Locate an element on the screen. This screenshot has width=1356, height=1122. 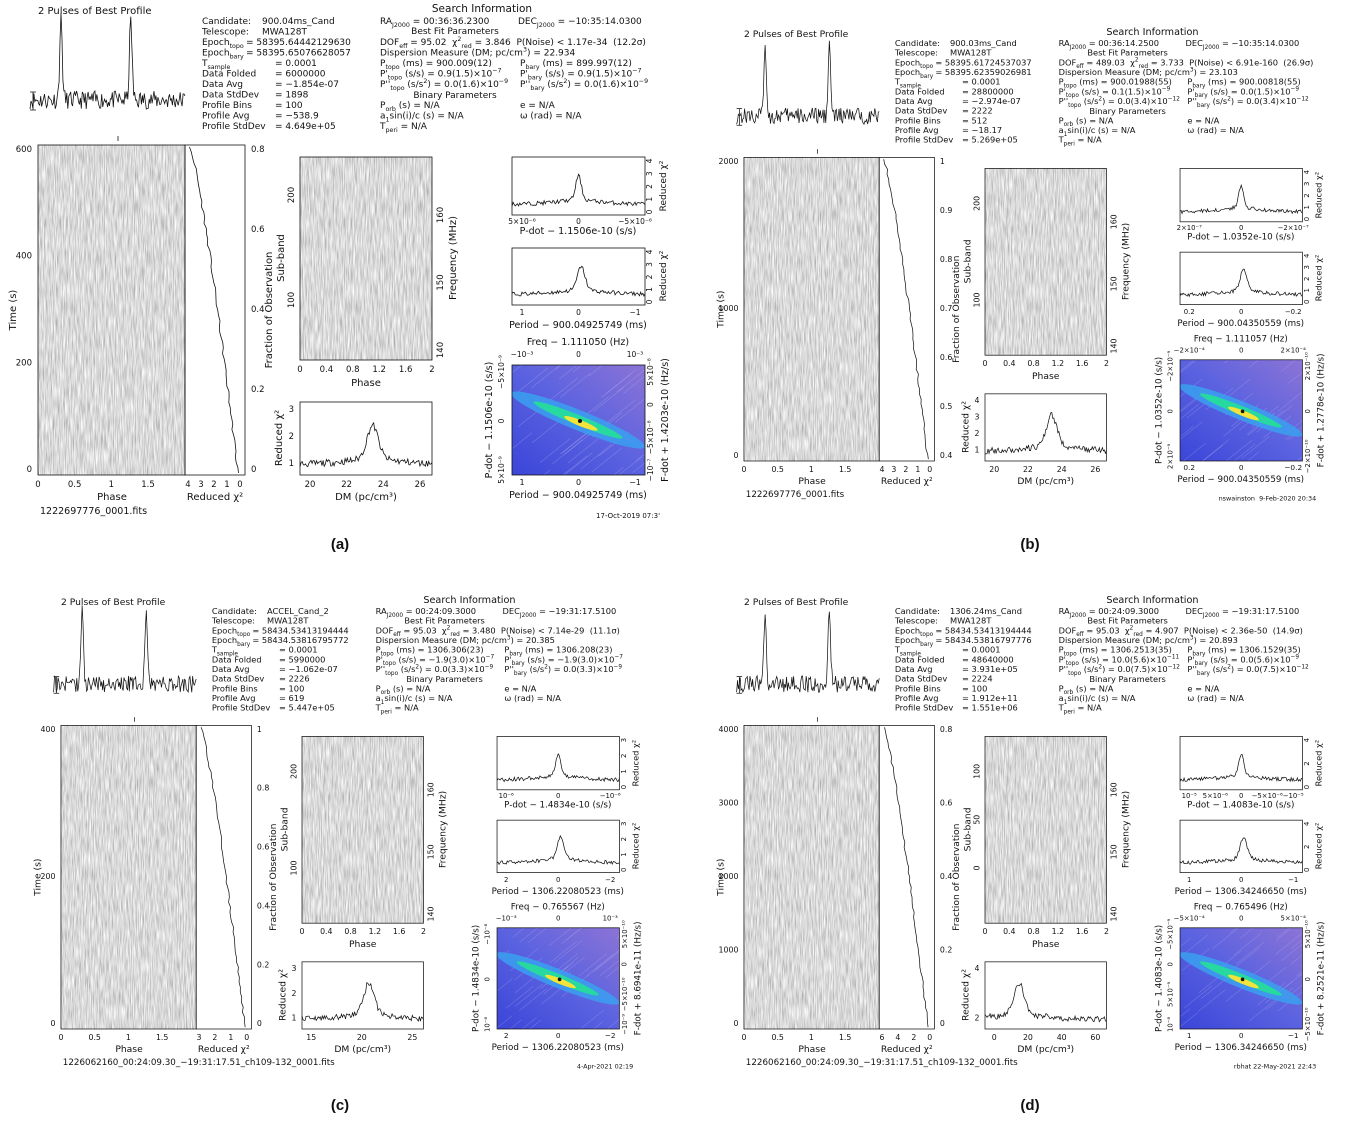
tick-label: 24 is located at coordinates (383, 485).